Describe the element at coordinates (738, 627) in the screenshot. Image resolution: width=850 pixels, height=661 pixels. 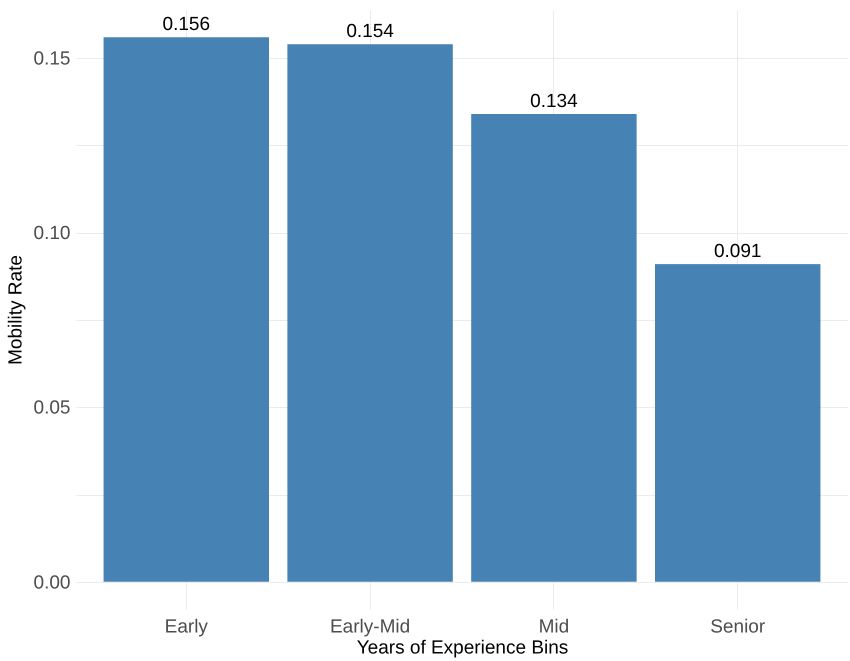
I see `x-tick-label: Senior` at that location.